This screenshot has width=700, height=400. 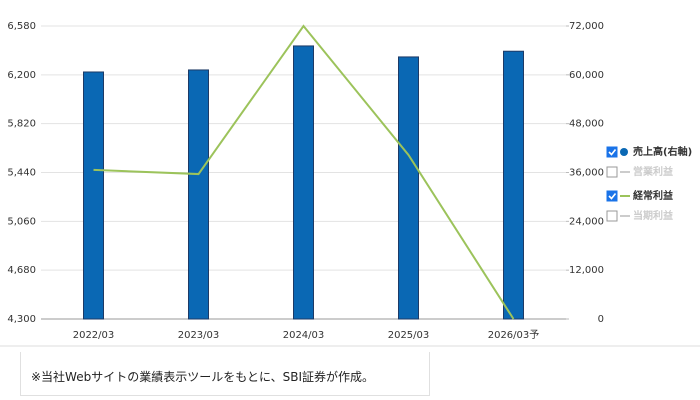 What do you see at coordinates (514, 335) in the screenshot?
I see `x-tick-label: 2026/03予` at bounding box center [514, 335].